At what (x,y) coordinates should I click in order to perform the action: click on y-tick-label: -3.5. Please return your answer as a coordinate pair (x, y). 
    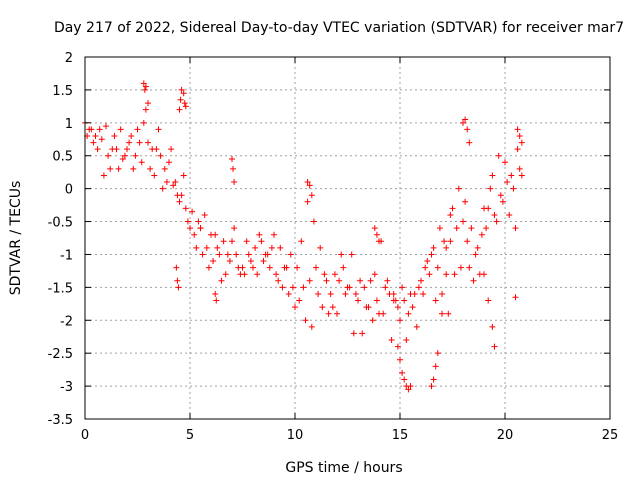
    Looking at the image, I should click on (60, 420).